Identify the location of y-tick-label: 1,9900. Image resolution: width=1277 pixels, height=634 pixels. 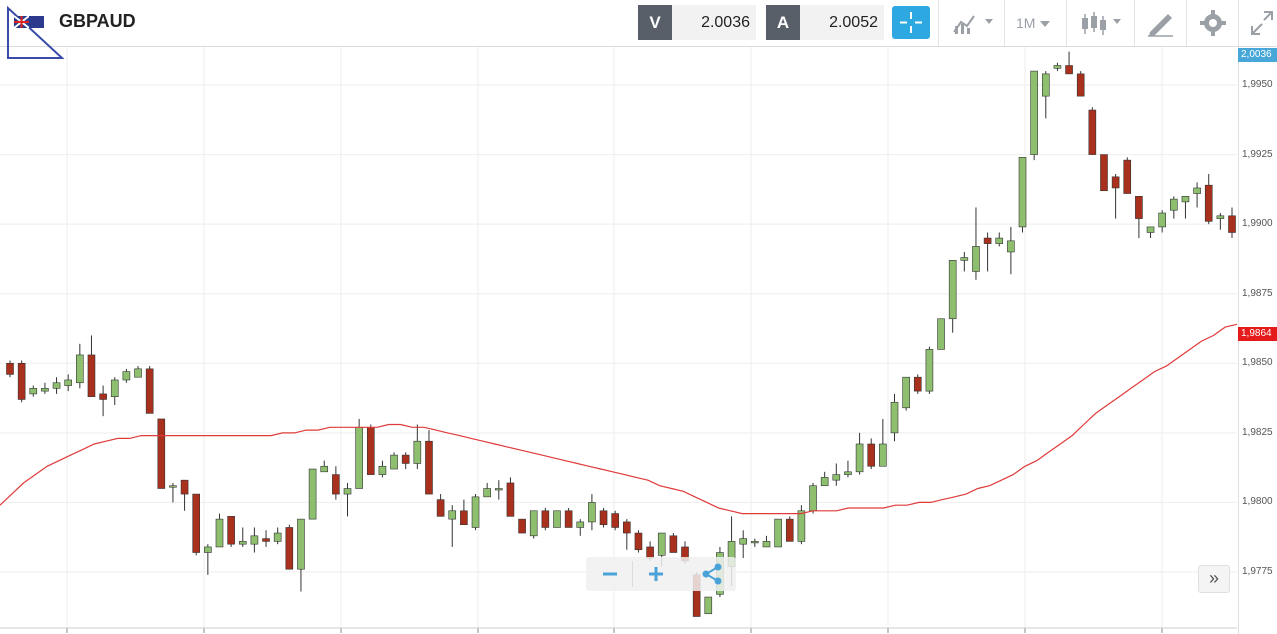
(1257, 224).